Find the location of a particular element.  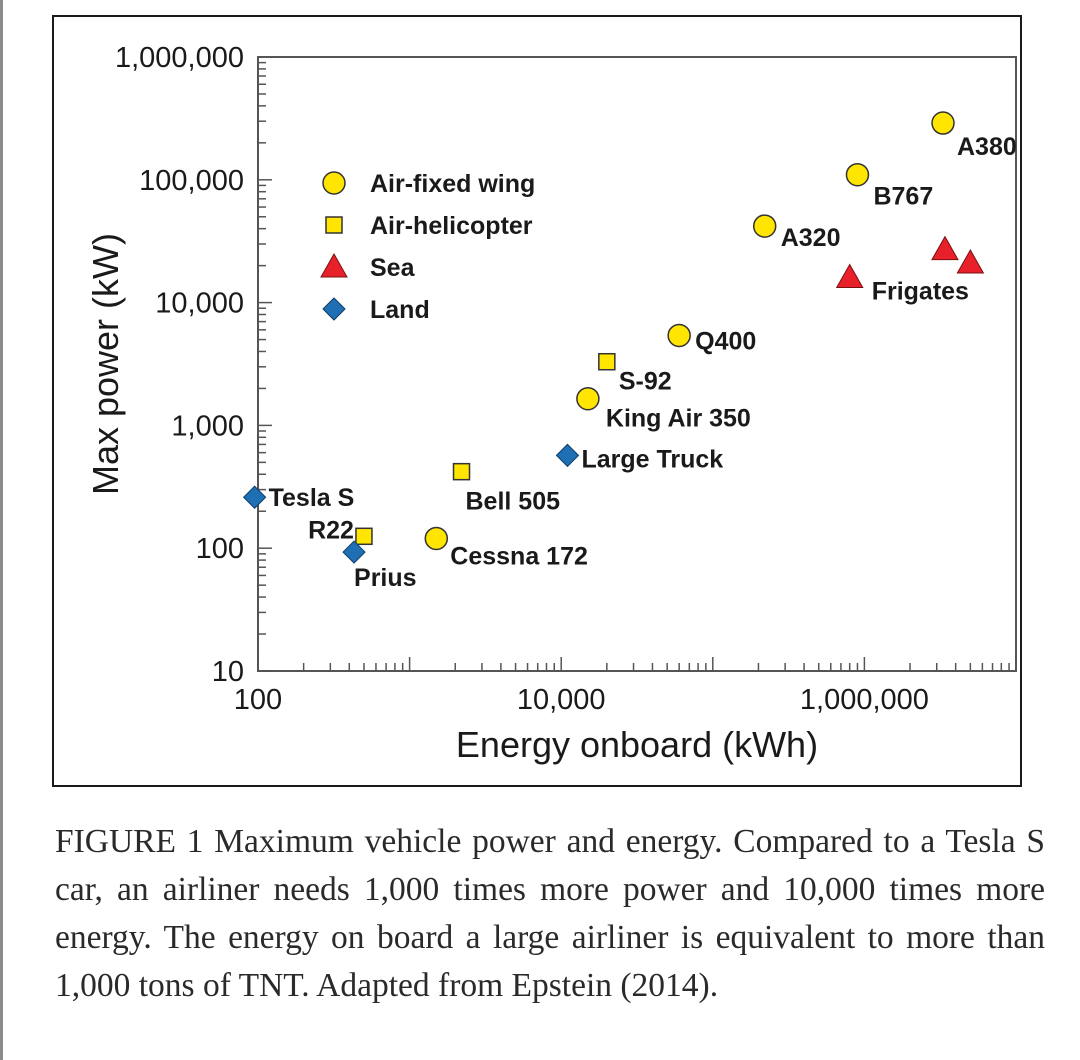

y-tick-label: 1,000 is located at coordinates (207, 426).